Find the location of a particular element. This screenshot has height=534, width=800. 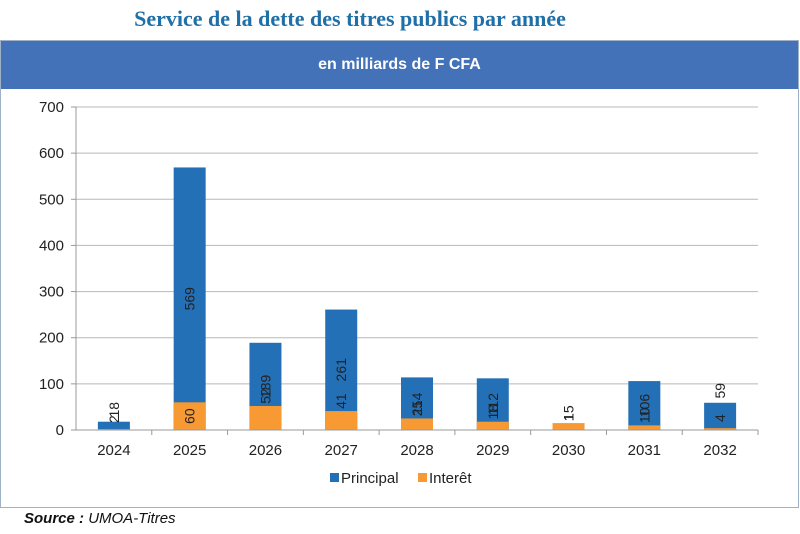

x-tick-label: 2027 is located at coordinates (341, 450).